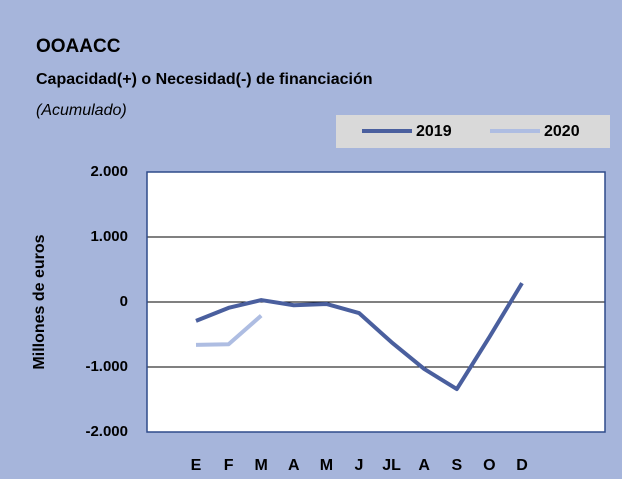 This screenshot has width=622, height=479. Describe the element at coordinates (359, 465) in the screenshot. I see `x-tick-label: J` at that location.